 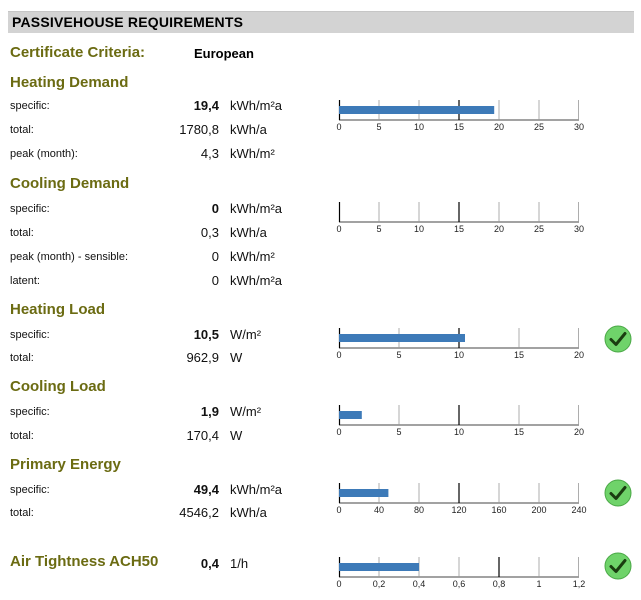 What do you see at coordinates (460, 575) in the screenshot?
I see `air-tightness-gauge: 0 0,2 0,4 0,6 0,8 1 1,2` at bounding box center [460, 575].